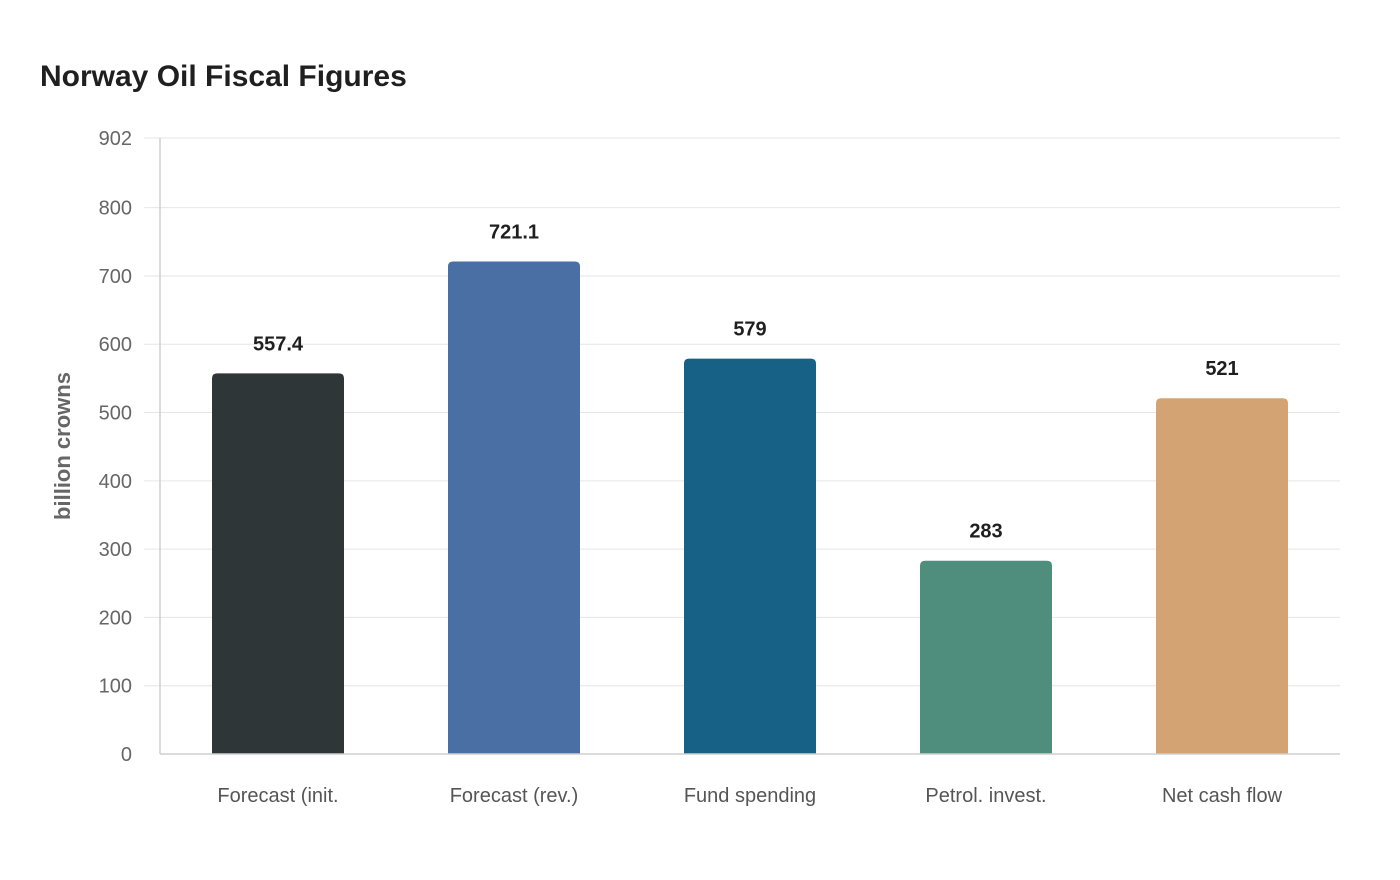 The height and width of the screenshot is (880, 1400). What do you see at coordinates (115, 447) in the screenshot?
I see `y-tick-labels: 0 100 200 300 400 500 600 700 800 902` at bounding box center [115, 447].